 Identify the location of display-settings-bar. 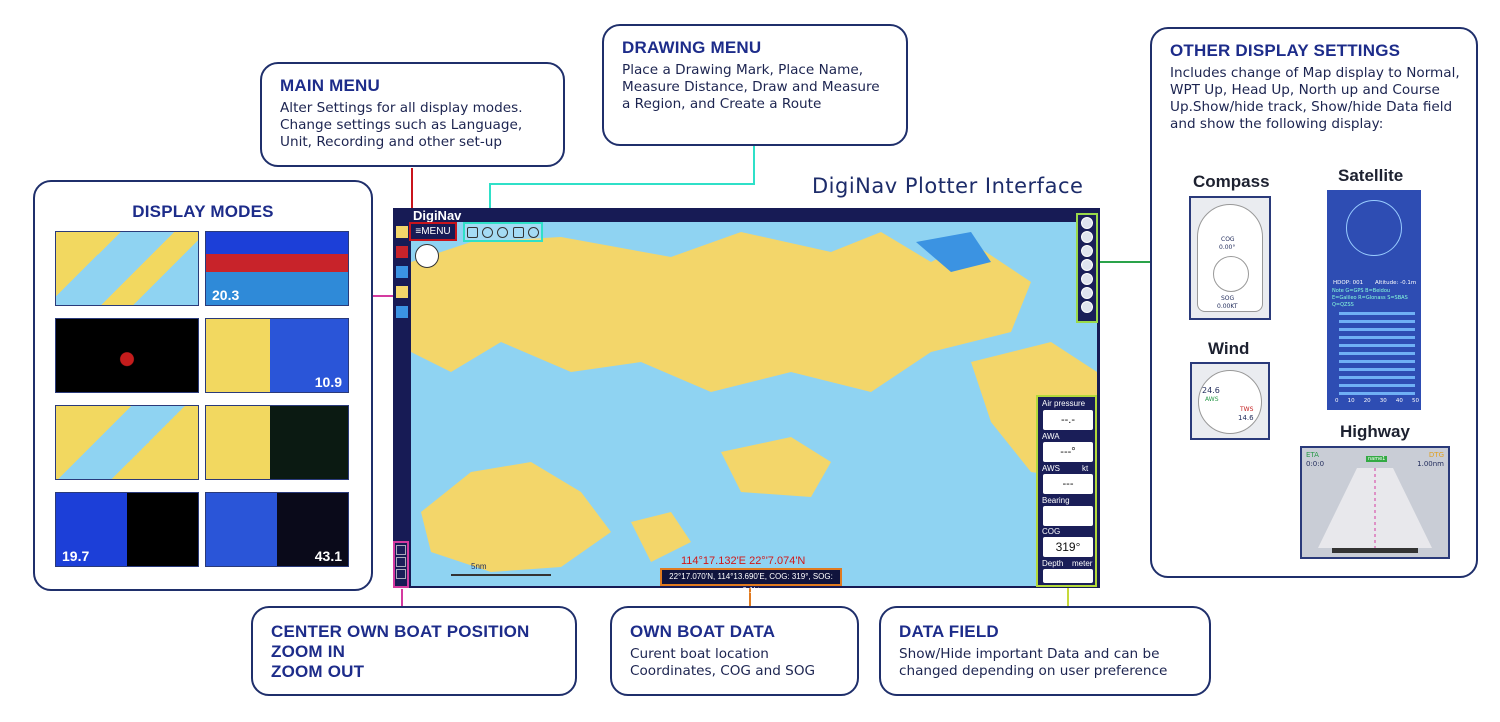
(1087, 268).